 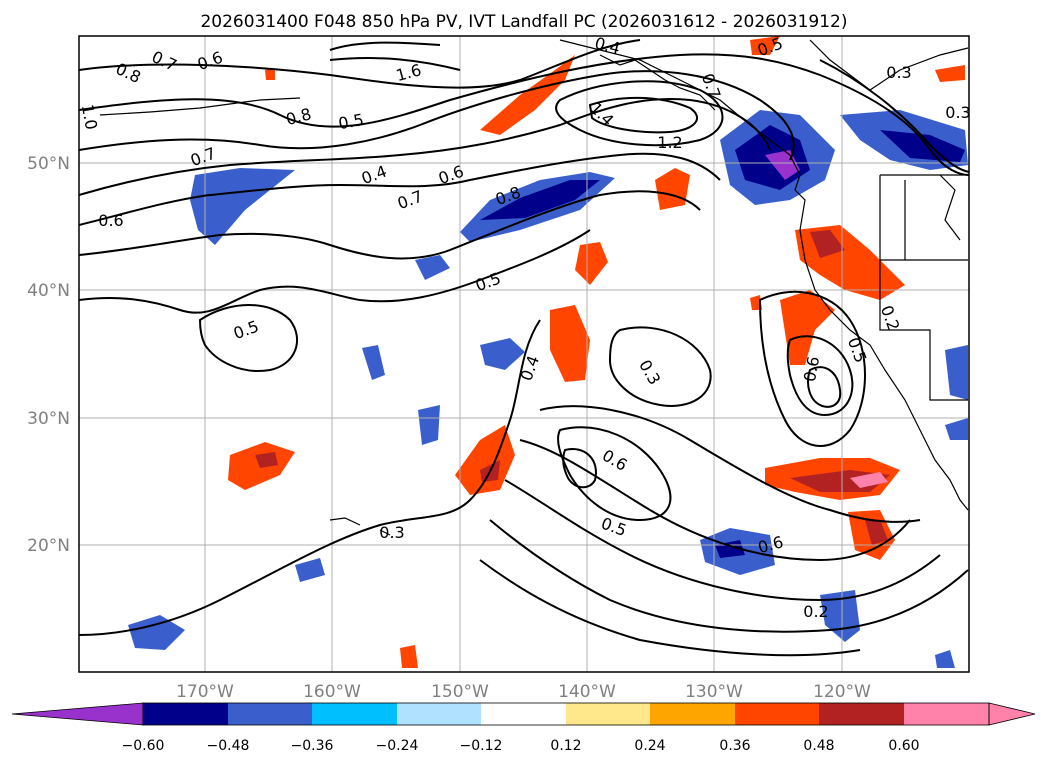 What do you see at coordinates (481, 746) in the screenshot?
I see `colorbar-tick: −0.12` at bounding box center [481, 746].